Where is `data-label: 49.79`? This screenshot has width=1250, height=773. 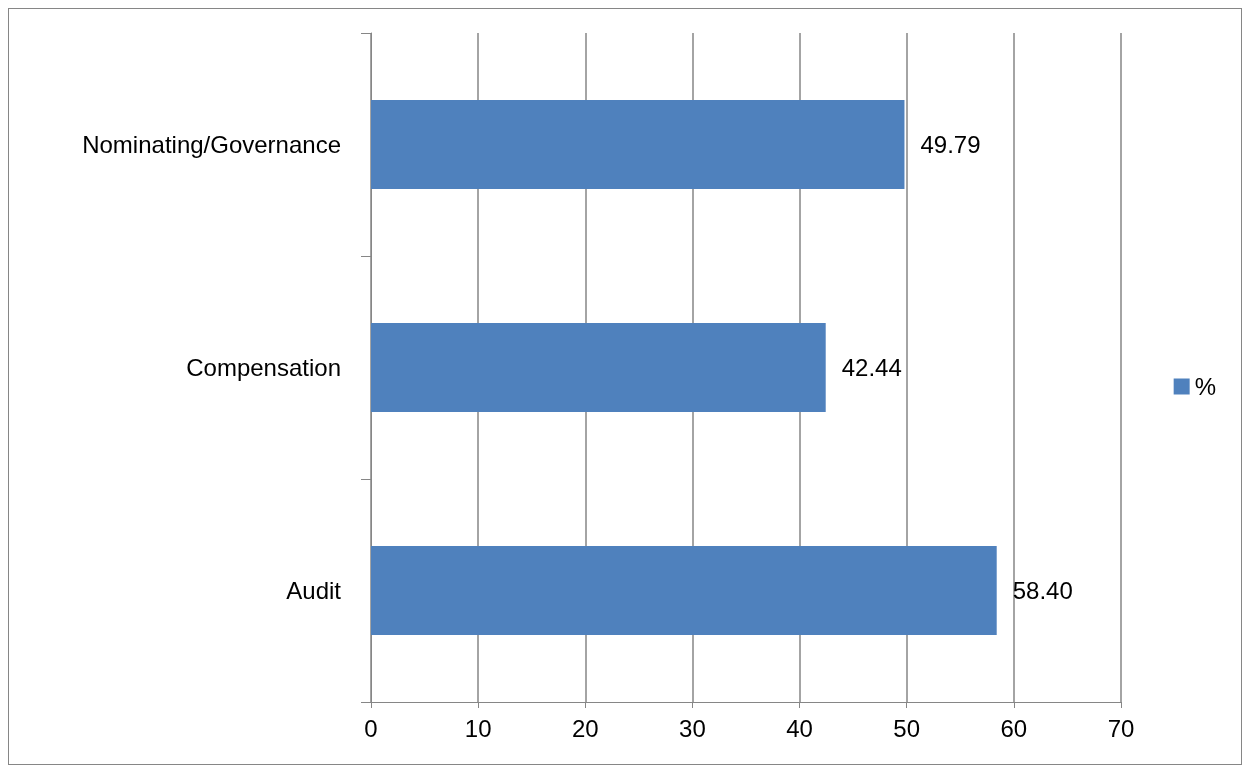
data-label: 49.79 is located at coordinates (950, 144).